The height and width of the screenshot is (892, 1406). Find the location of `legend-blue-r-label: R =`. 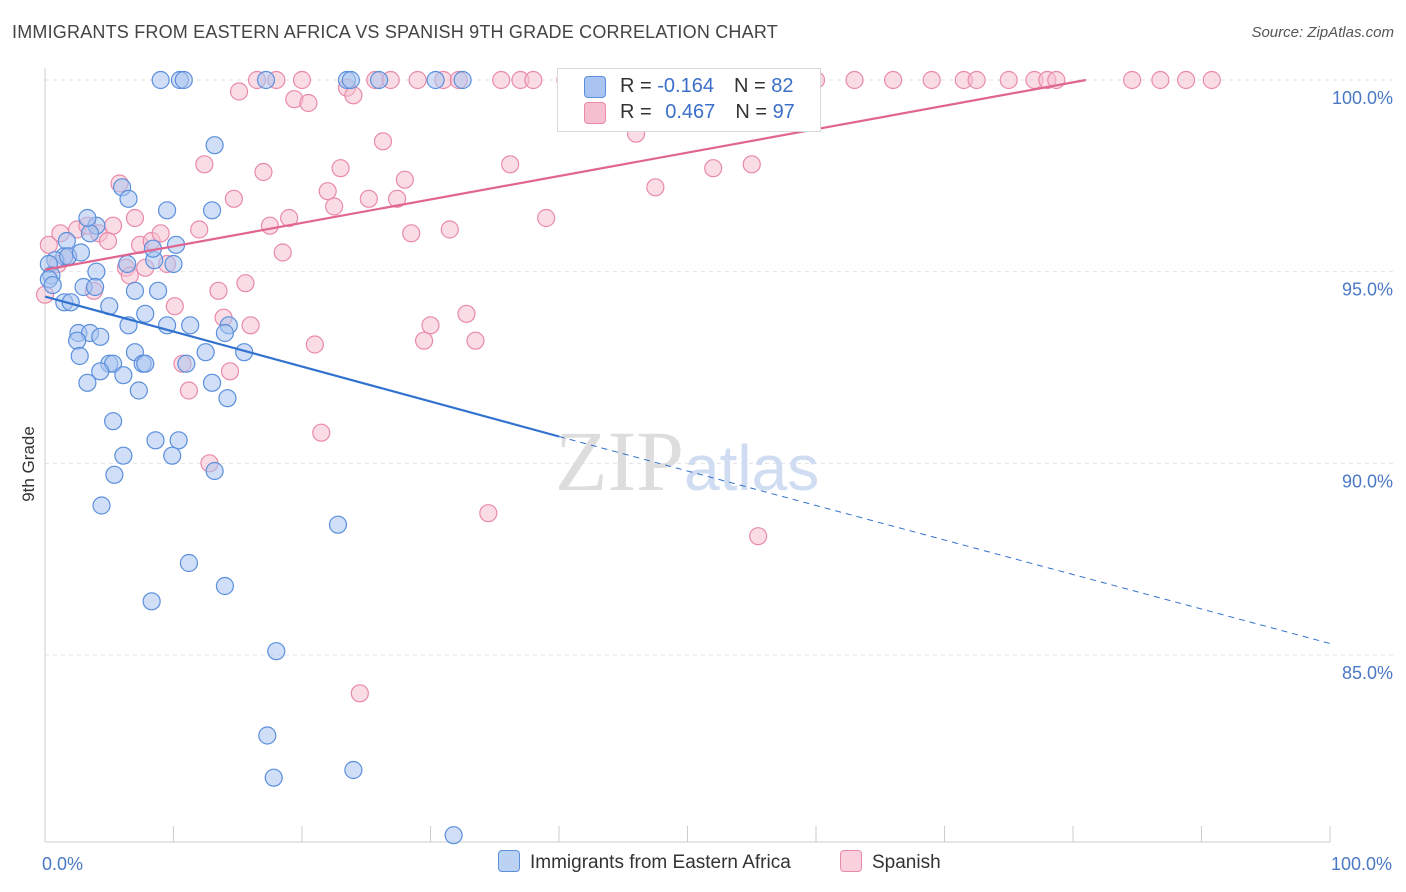

legend-blue-r-label: R = is located at coordinates (636, 86).